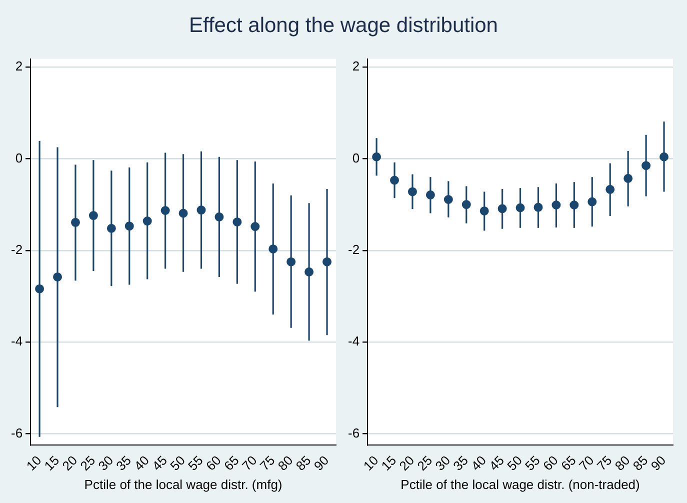 The image size is (687, 503). I want to click on x-axis-title: Pctile of the local wage distr. (mfg), so click(183, 484).